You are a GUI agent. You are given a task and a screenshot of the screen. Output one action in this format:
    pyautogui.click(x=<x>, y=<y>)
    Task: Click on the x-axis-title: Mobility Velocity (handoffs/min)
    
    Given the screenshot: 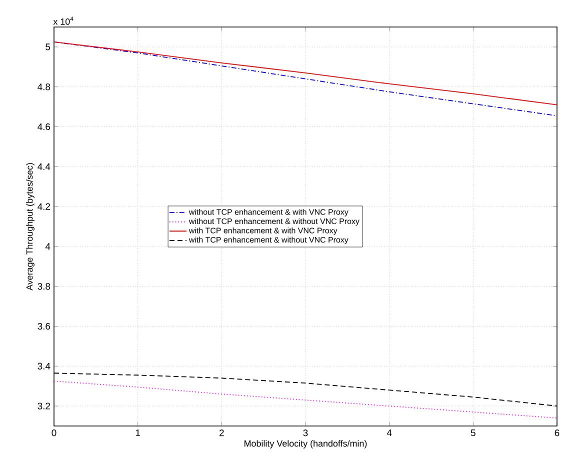 What is the action you would take?
    pyautogui.click(x=305, y=444)
    